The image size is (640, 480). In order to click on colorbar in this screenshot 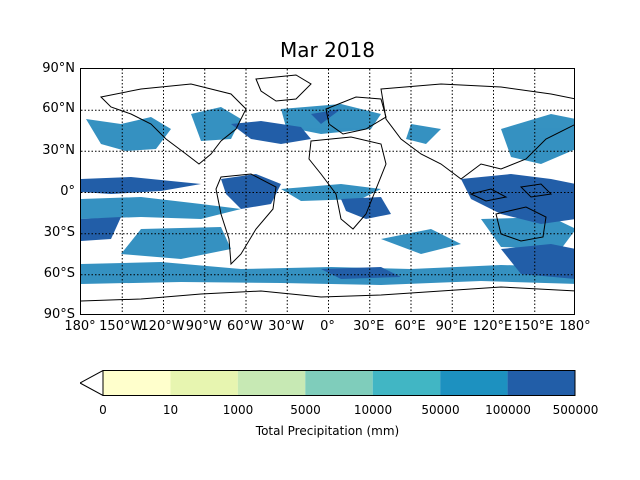, I will do `click(328, 383)`.